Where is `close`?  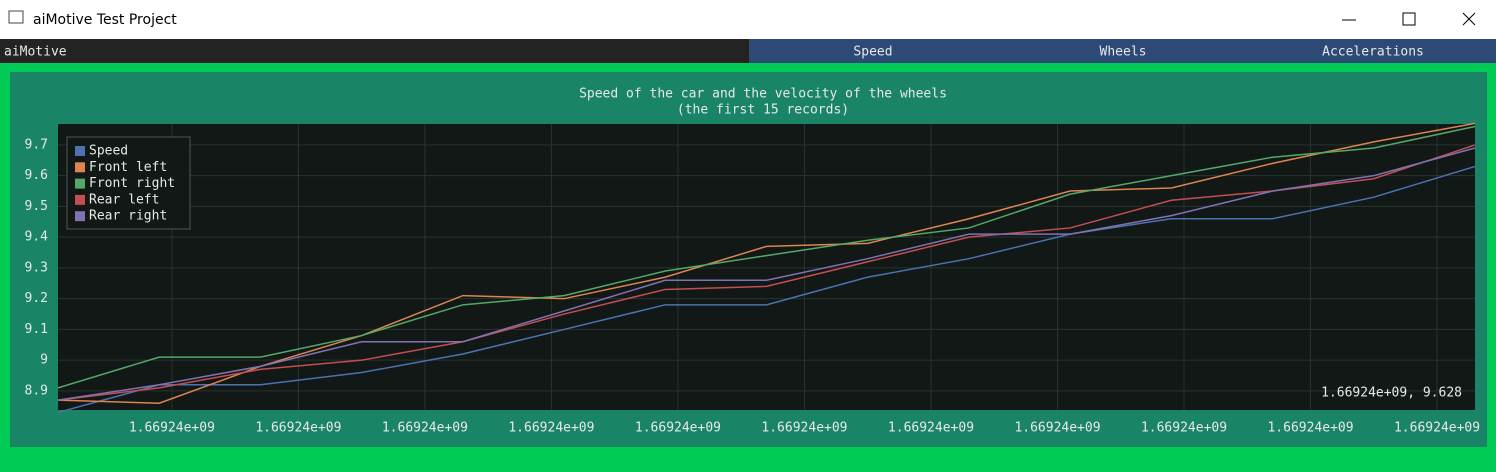 close is located at coordinates (1469, 19).